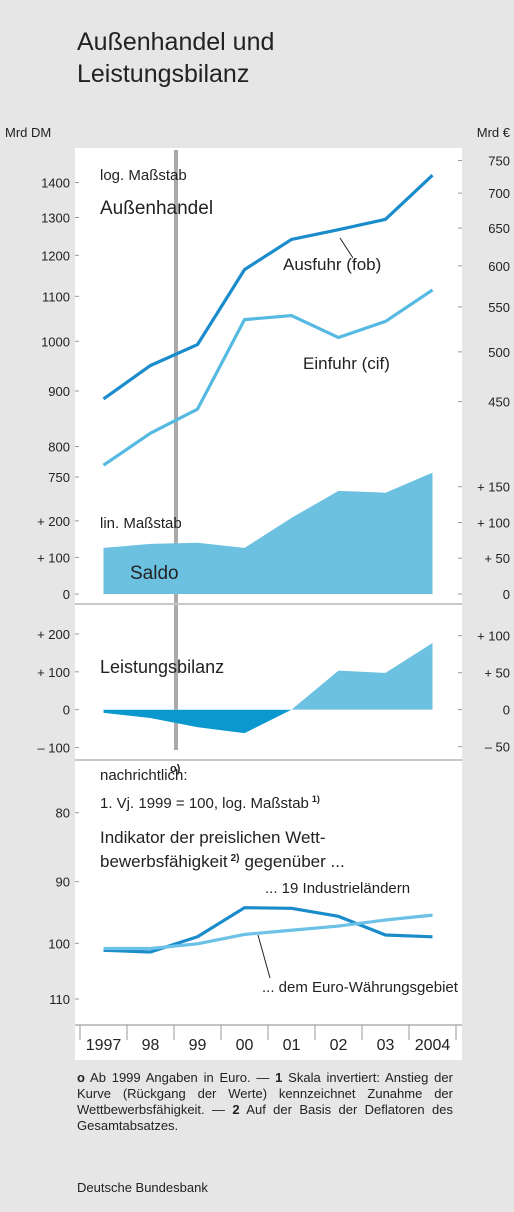 The width and height of the screenshot is (514, 1212). I want to click on y2-tick-label: 450, so click(499, 402).